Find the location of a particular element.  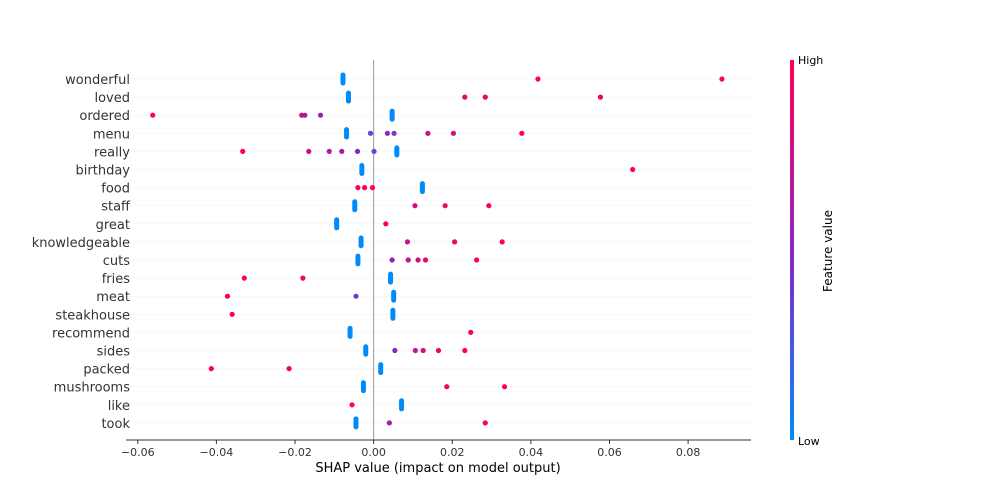

feature-label: like is located at coordinates (119, 406).